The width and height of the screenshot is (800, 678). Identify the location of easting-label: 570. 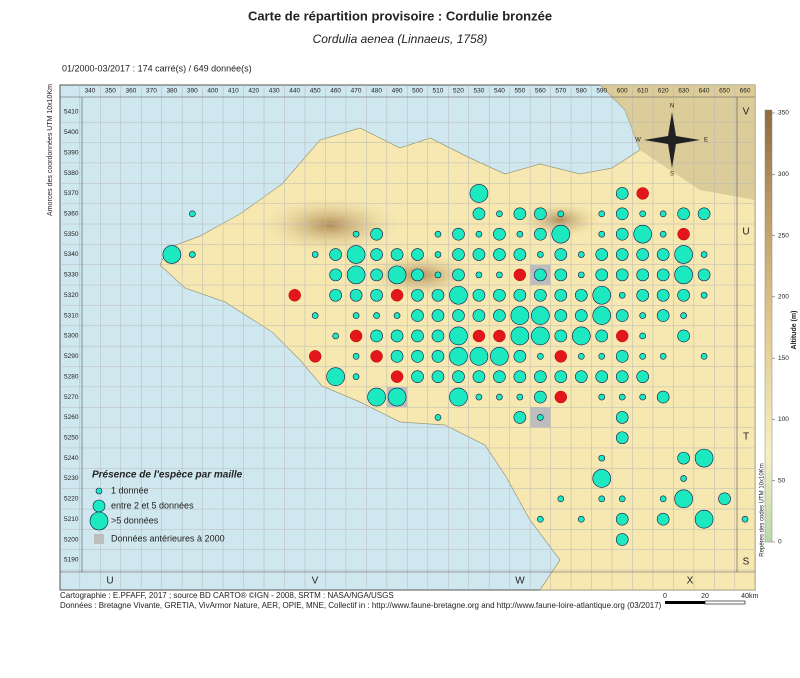
(560, 91).